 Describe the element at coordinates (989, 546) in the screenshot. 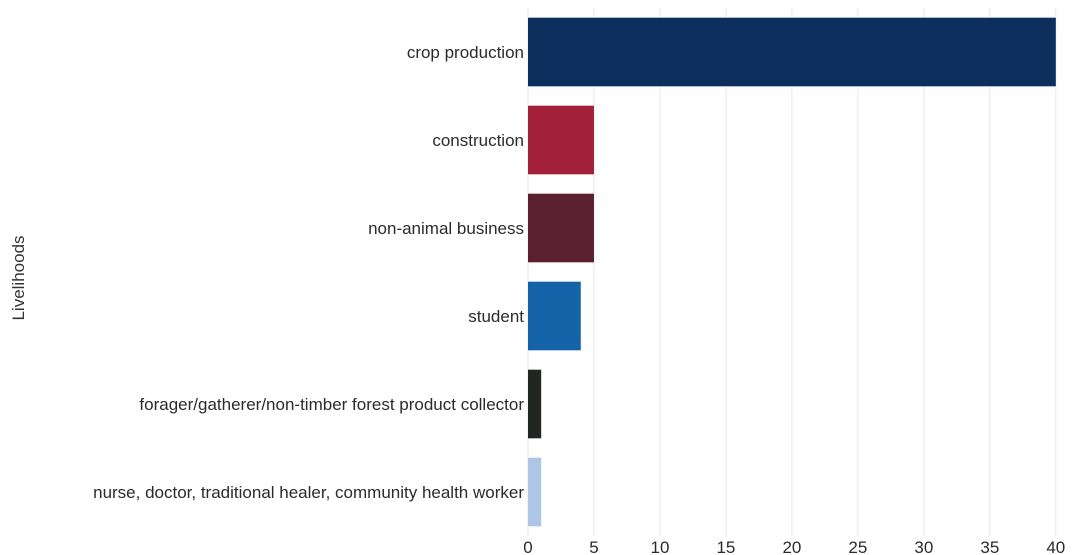

I see `x-tick-label: 35` at that location.